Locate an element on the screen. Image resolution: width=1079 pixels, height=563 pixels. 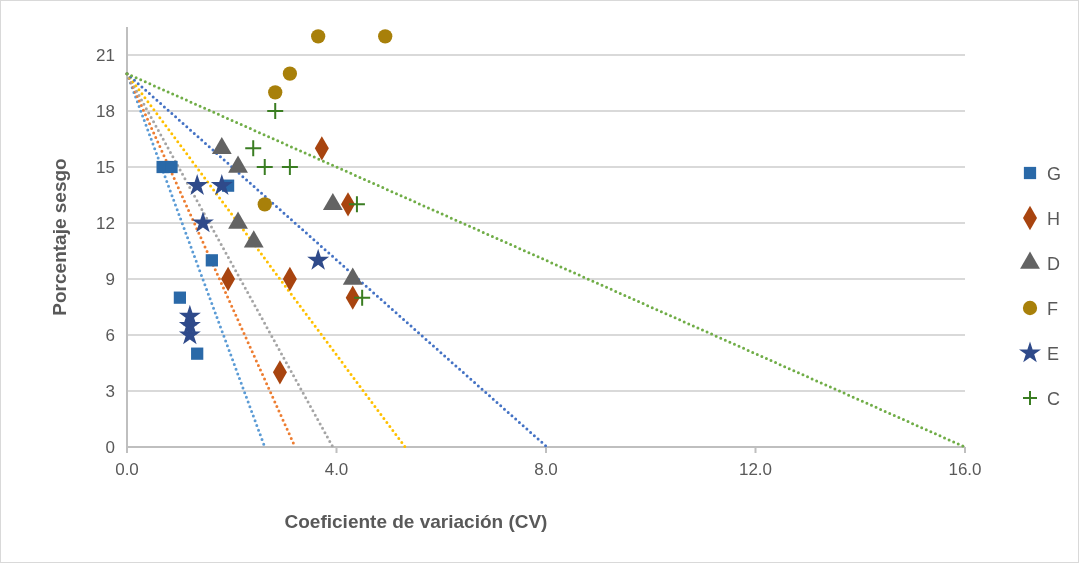
legend-label: H is located at coordinates (1053, 219).